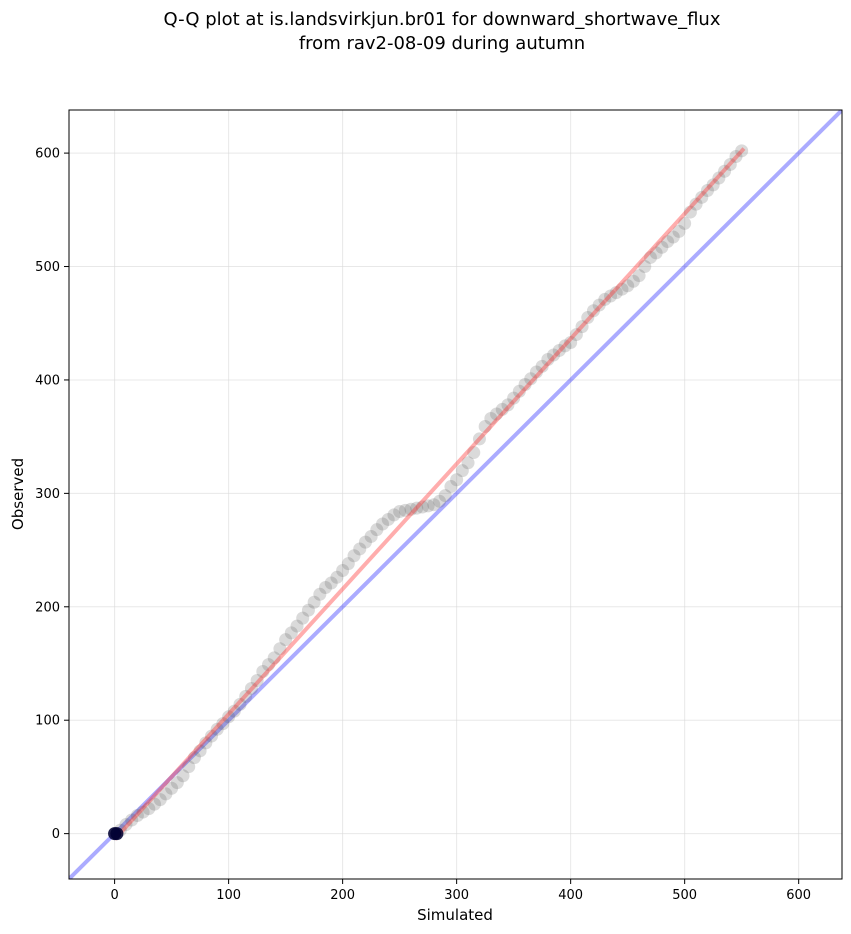 Image resolution: width=851 pixels, height=934 pixels. What do you see at coordinates (47, 494) in the screenshot?
I see `y-tick-label: 300` at bounding box center [47, 494].